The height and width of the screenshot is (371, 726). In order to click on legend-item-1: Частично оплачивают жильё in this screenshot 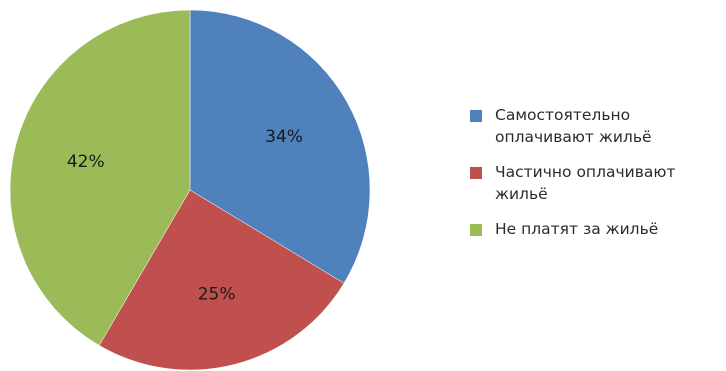, I will do `click(596, 183)`.